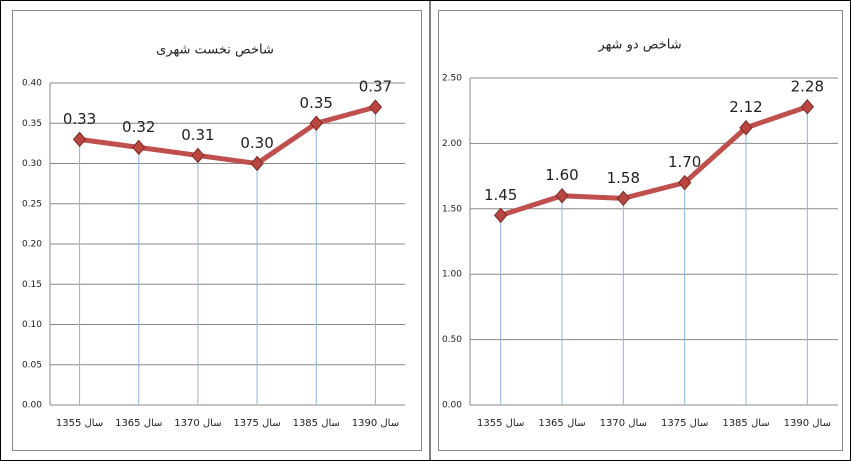 This screenshot has height=461, width=851. What do you see at coordinates (79, 119) in the screenshot?
I see `data-label: 0.33` at bounding box center [79, 119].